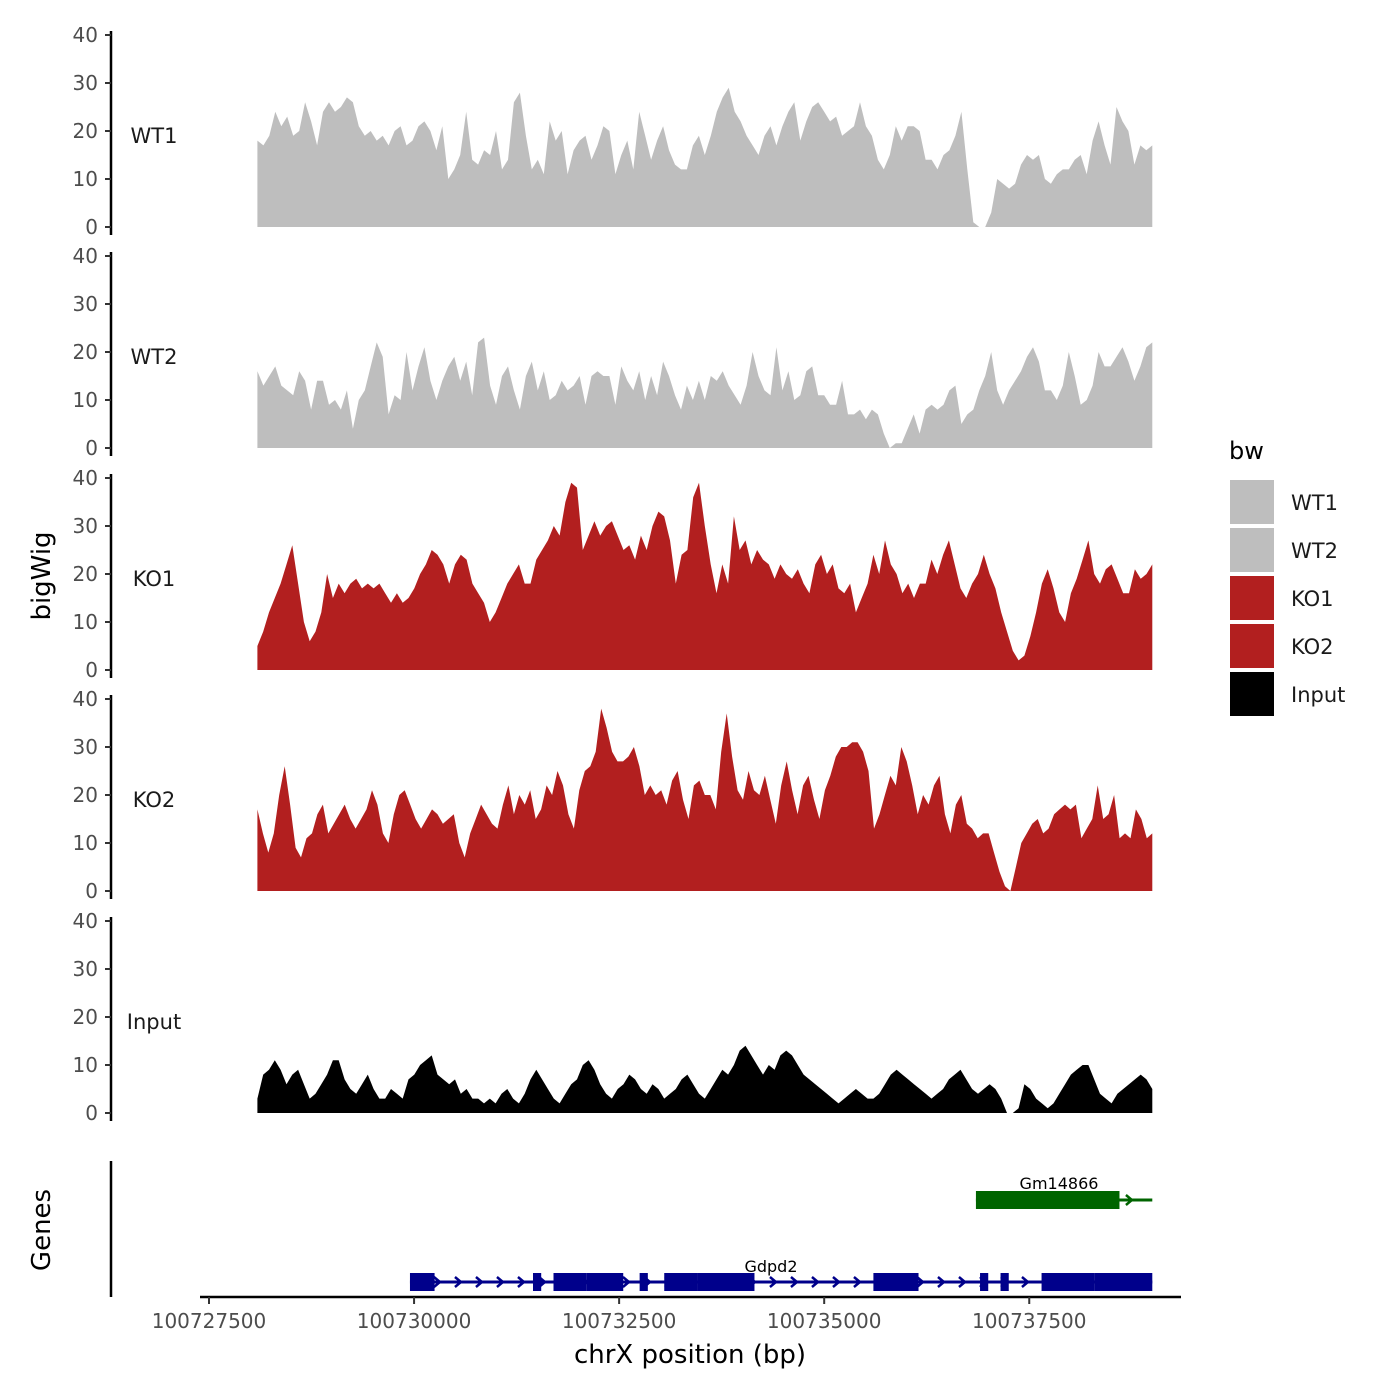 The width and height of the screenshot is (1400, 1400). Describe the element at coordinates (1059, 1183) in the screenshot. I see `gene-label: Gm14866` at that location.